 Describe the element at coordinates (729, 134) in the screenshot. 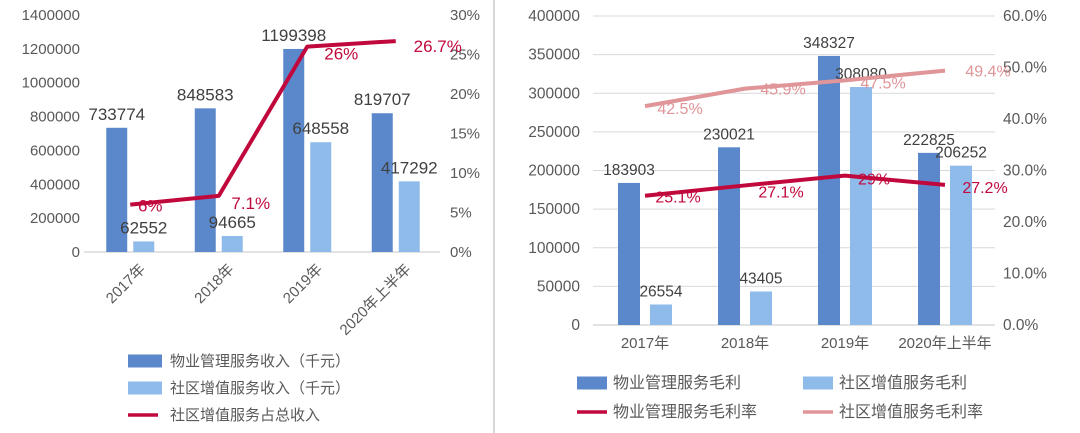

I see `bar-value-label: 230021` at that location.